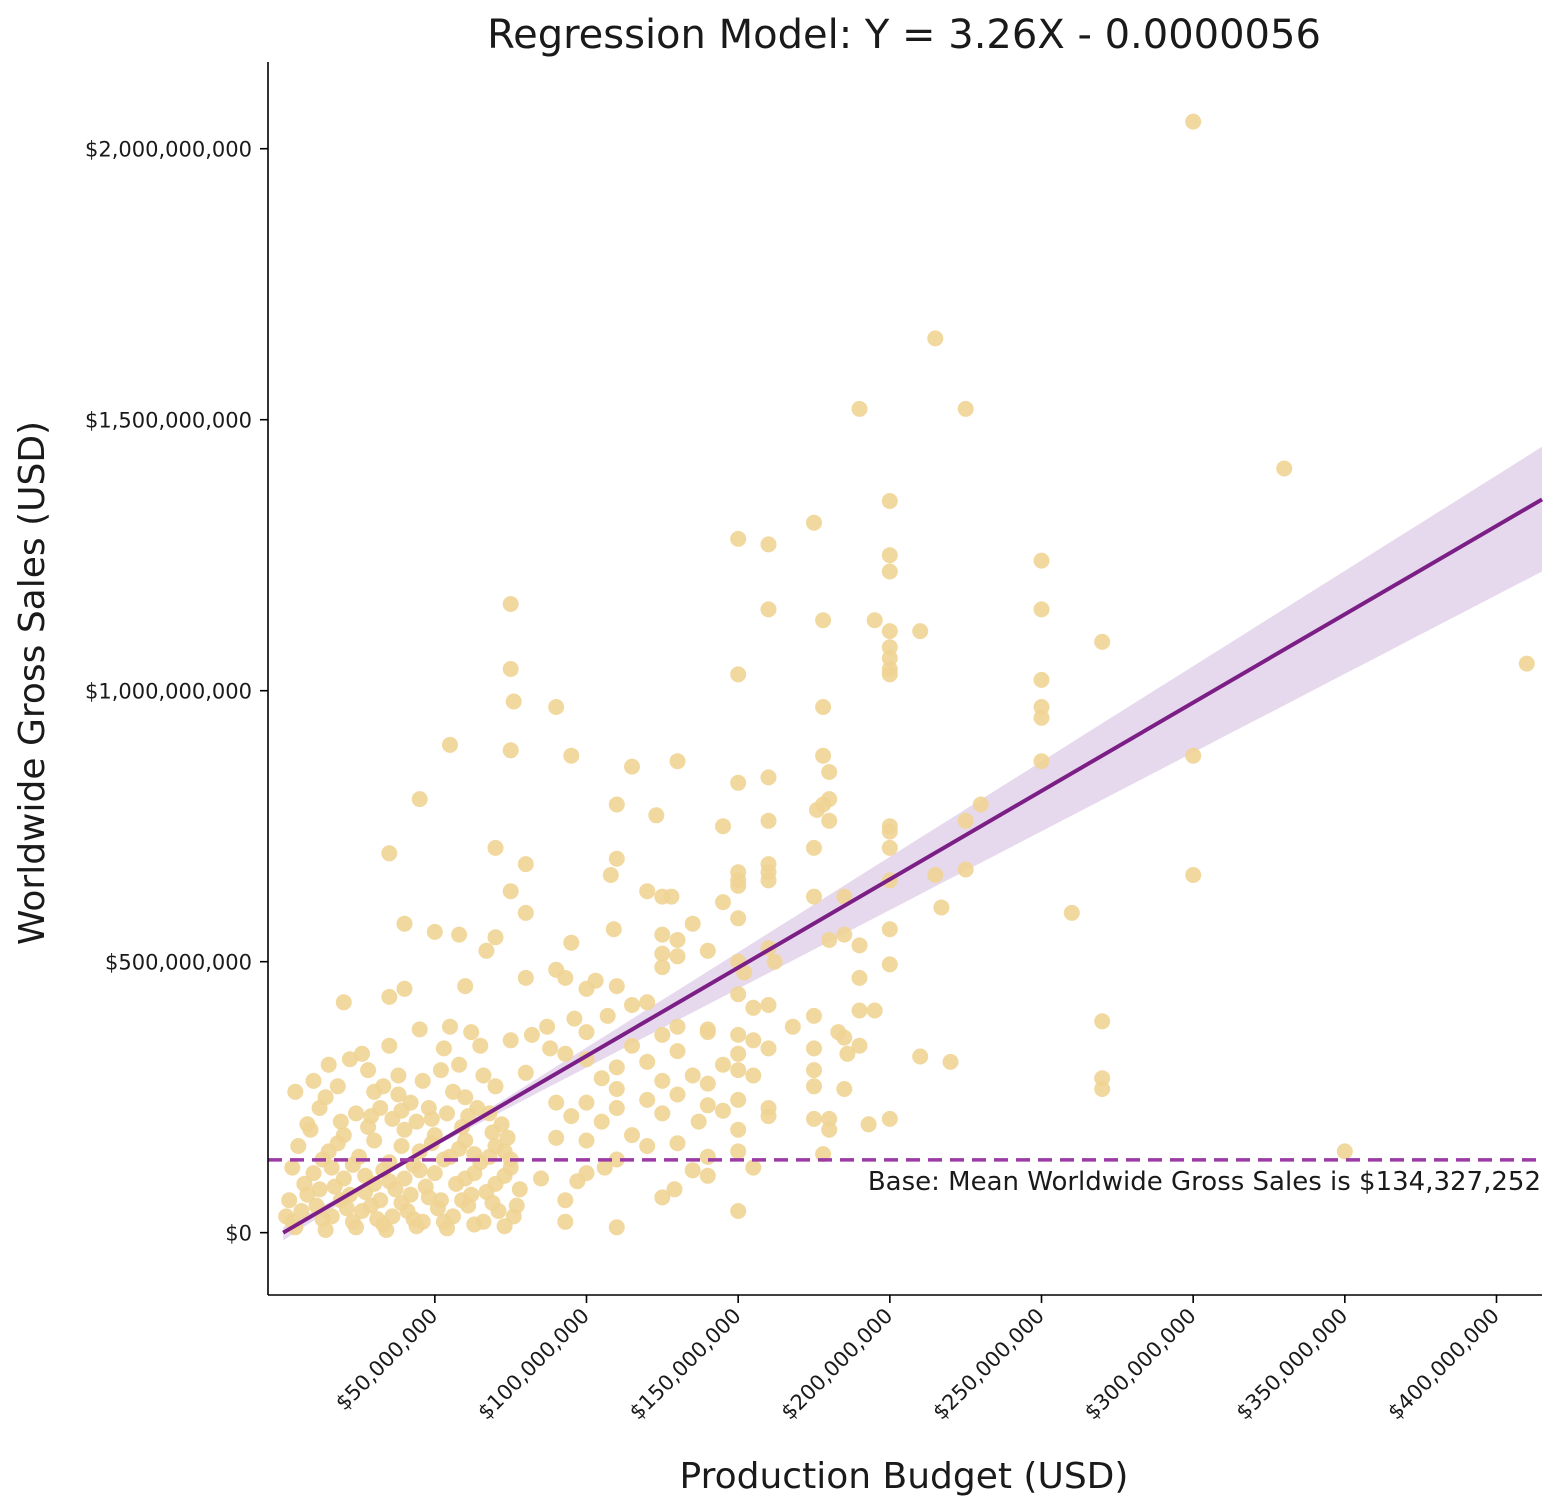  Describe the element at coordinates (32, 683) in the screenshot. I see `y-axis-label: Worldwide Gross Sales (USD)` at that location.